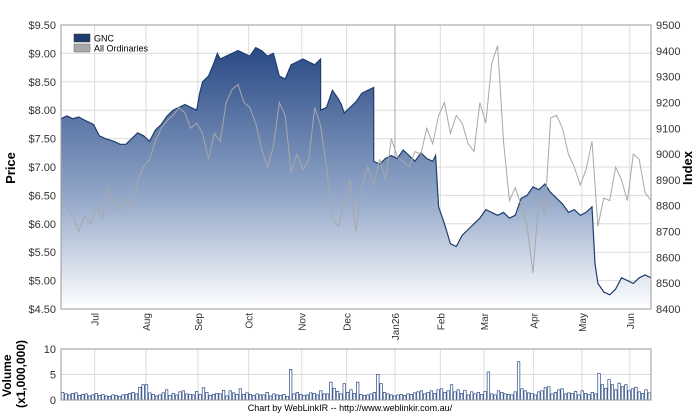  What do you see at coordinates (42, 282) in the screenshot?
I see `price-tick-label: $5.00` at bounding box center [42, 282].